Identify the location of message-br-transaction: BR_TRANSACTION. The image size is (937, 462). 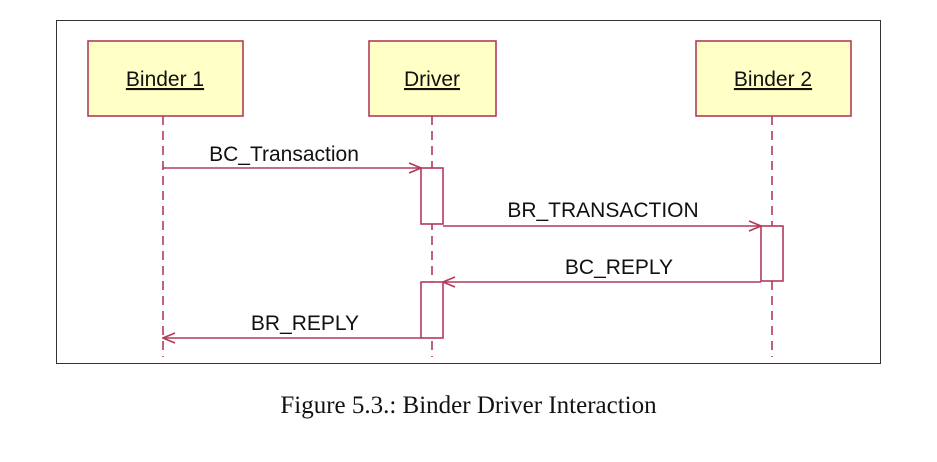
(602, 212).